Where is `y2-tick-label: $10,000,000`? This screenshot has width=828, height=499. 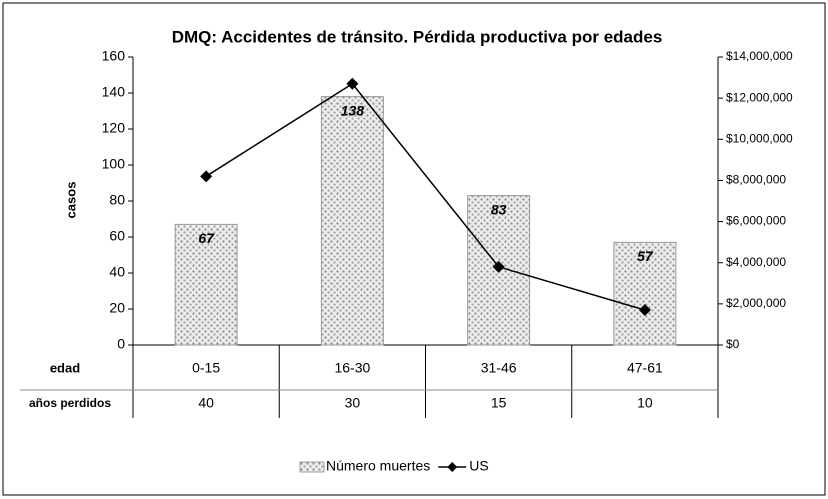 y2-tick-label: $10,000,000 is located at coordinates (759, 138).